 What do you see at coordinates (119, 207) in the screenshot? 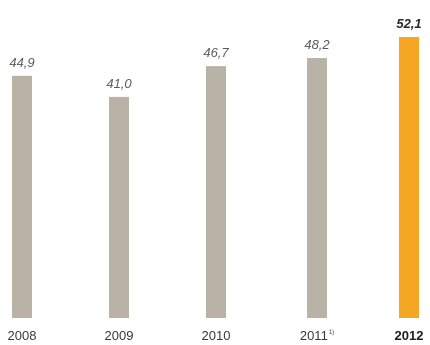
I see `bar-2009` at bounding box center [119, 207].